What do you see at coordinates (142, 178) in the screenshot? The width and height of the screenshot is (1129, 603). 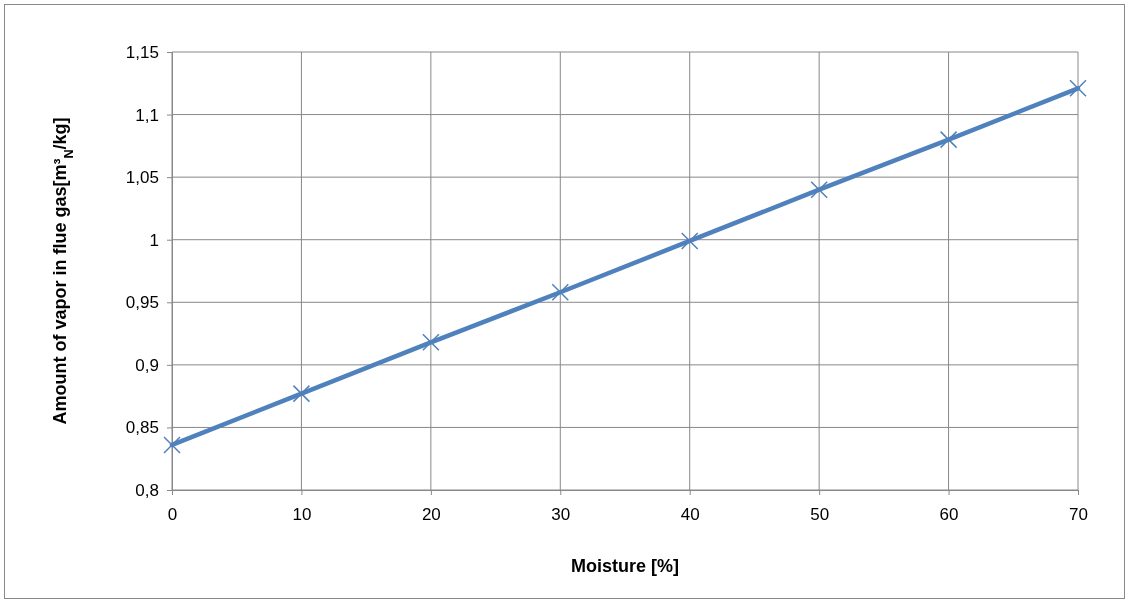 I see `y-tick-label: 1,05` at bounding box center [142, 178].